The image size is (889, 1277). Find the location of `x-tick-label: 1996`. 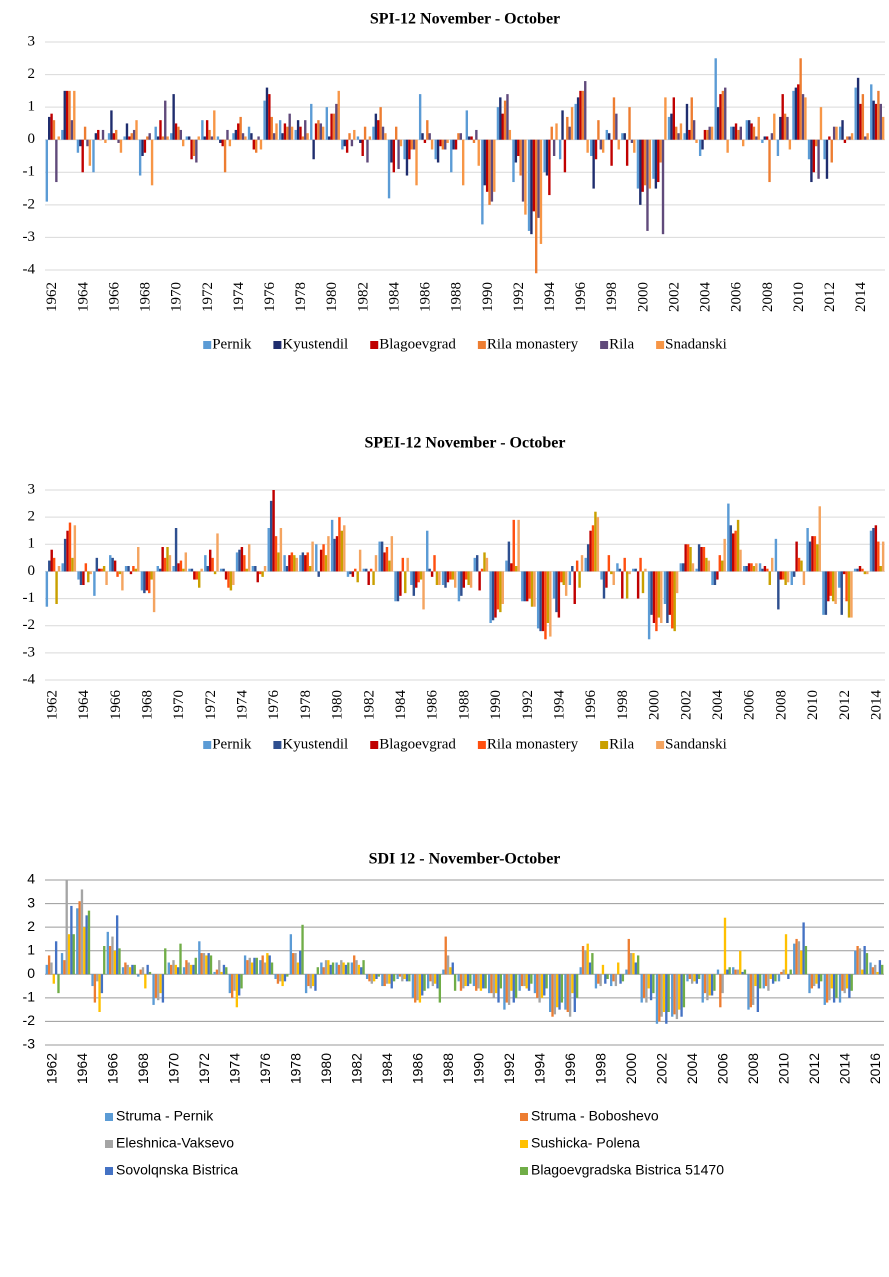

x-tick-label: 1996 is located at coordinates (591, 705).